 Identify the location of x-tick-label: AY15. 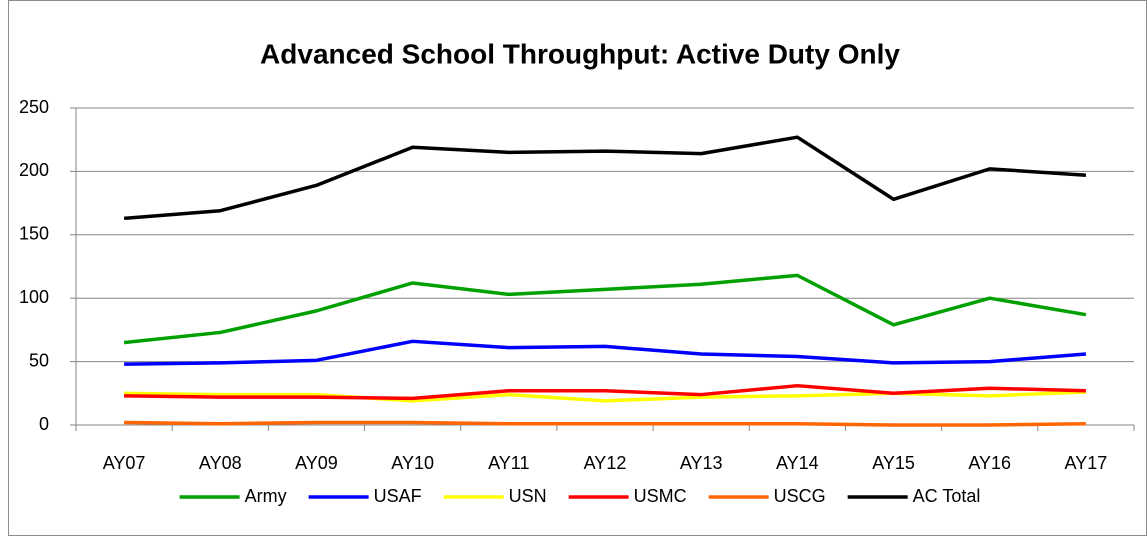
(893, 463).